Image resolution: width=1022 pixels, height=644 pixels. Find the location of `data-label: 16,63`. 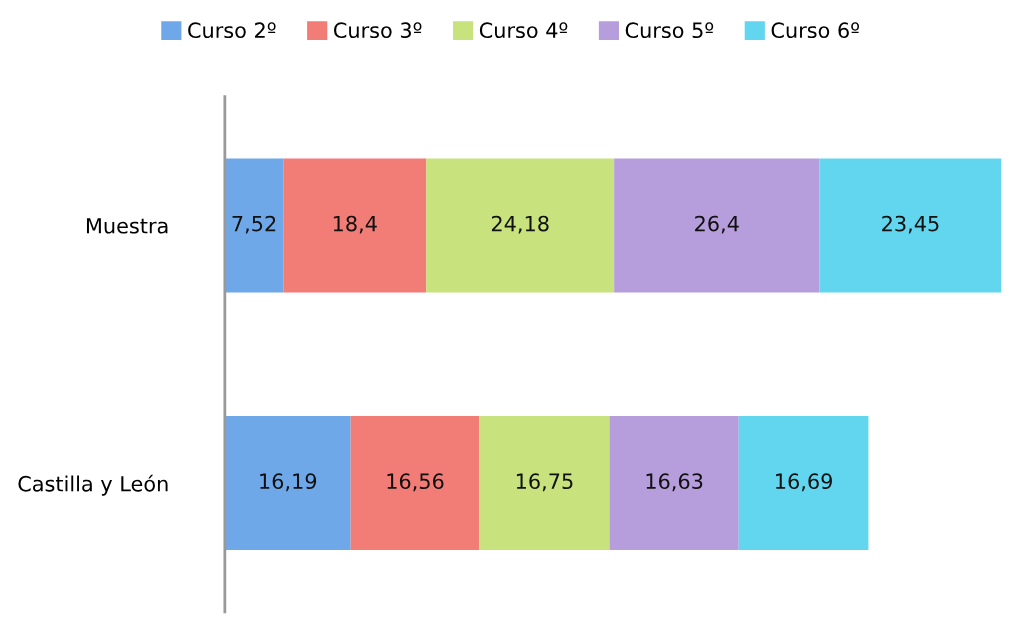

data-label: 16,63 is located at coordinates (674, 482).